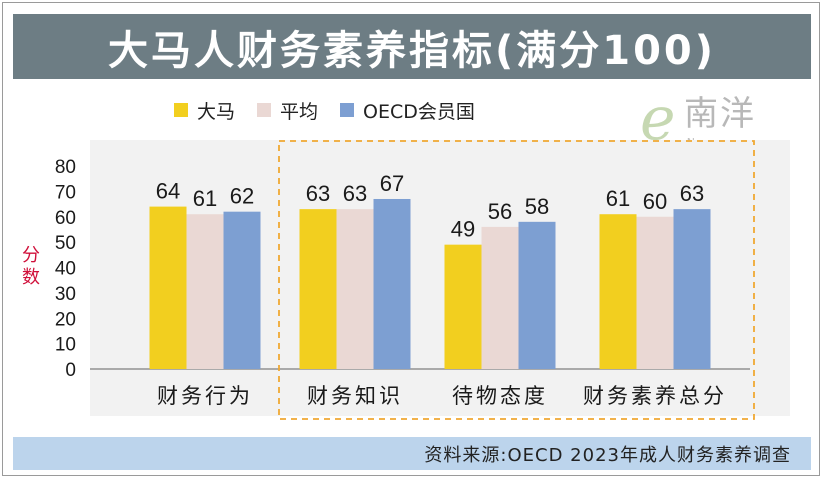 This screenshot has width=824, height=480. What do you see at coordinates (65, 167) in the screenshot?
I see `y-tick-label: 80` at bounding box center [65, 167].